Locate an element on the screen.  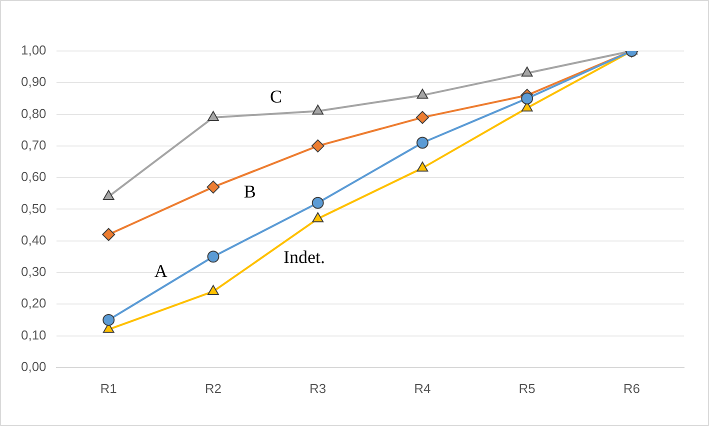
y-tick-label: 0,80 is located at coordinates (33, 113).